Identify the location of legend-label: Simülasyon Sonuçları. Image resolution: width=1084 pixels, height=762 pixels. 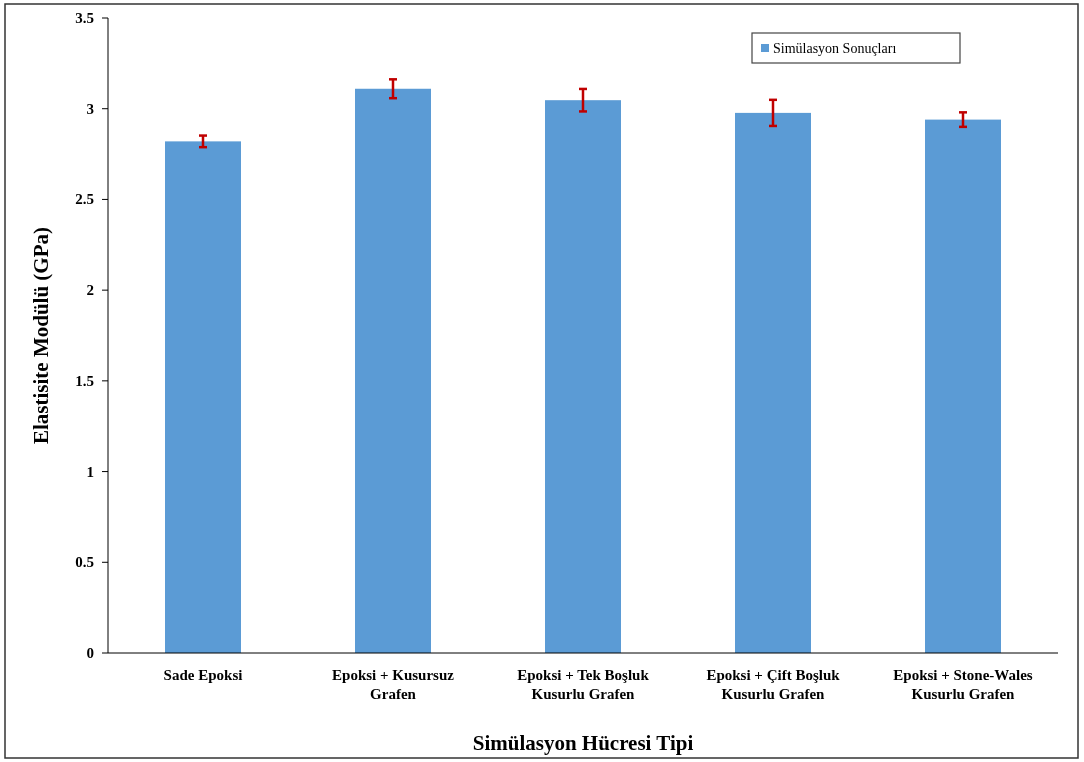
(835, 48).